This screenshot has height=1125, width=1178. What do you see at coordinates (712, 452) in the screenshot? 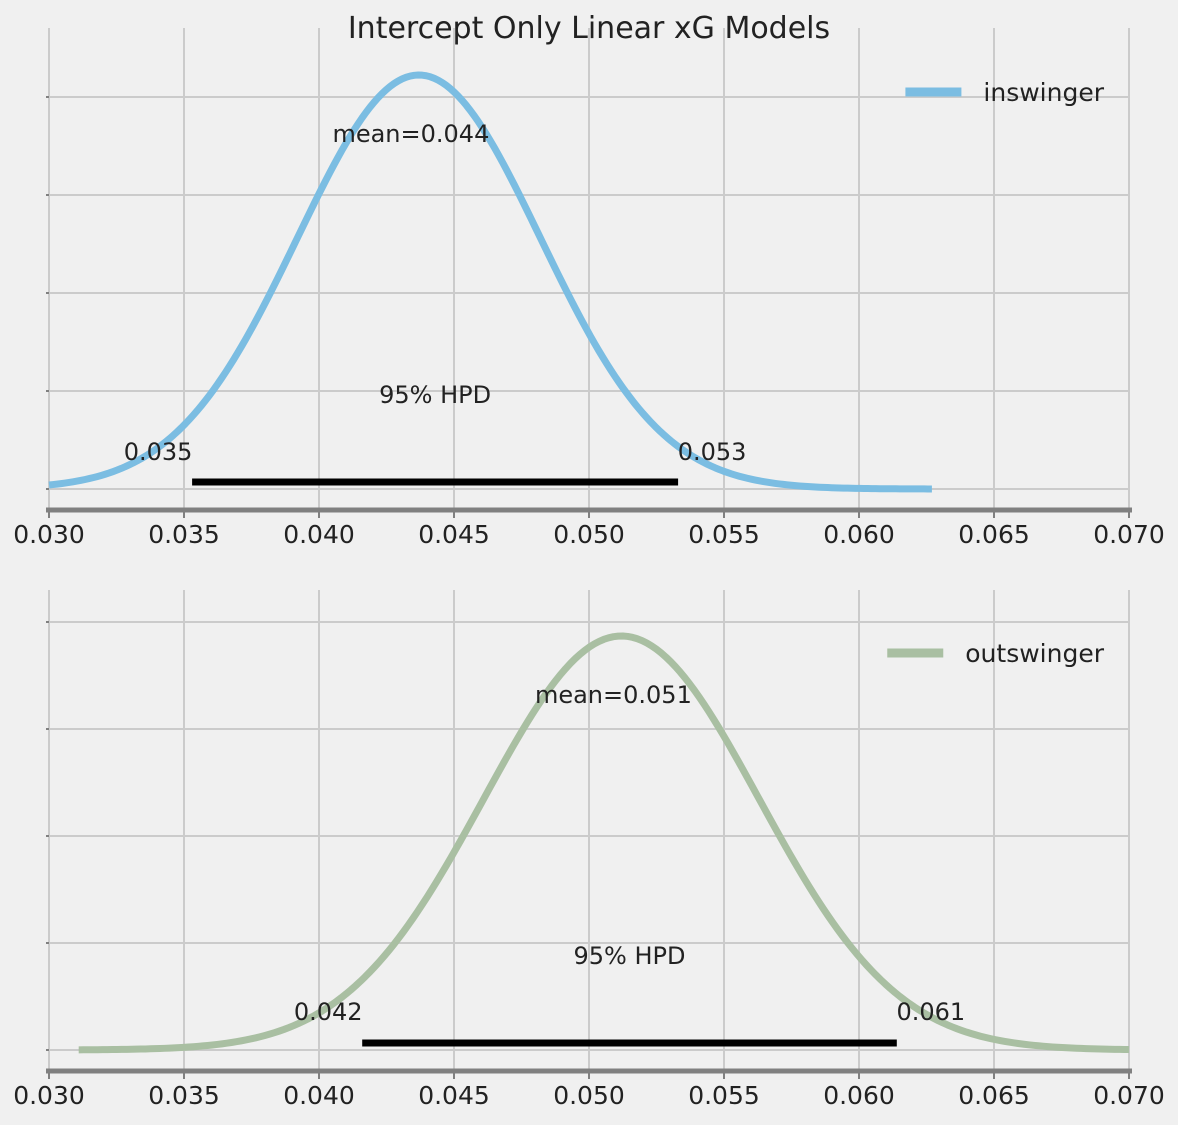
I see `hpd-high-label: 0.053` at bounding box center [712, 452].